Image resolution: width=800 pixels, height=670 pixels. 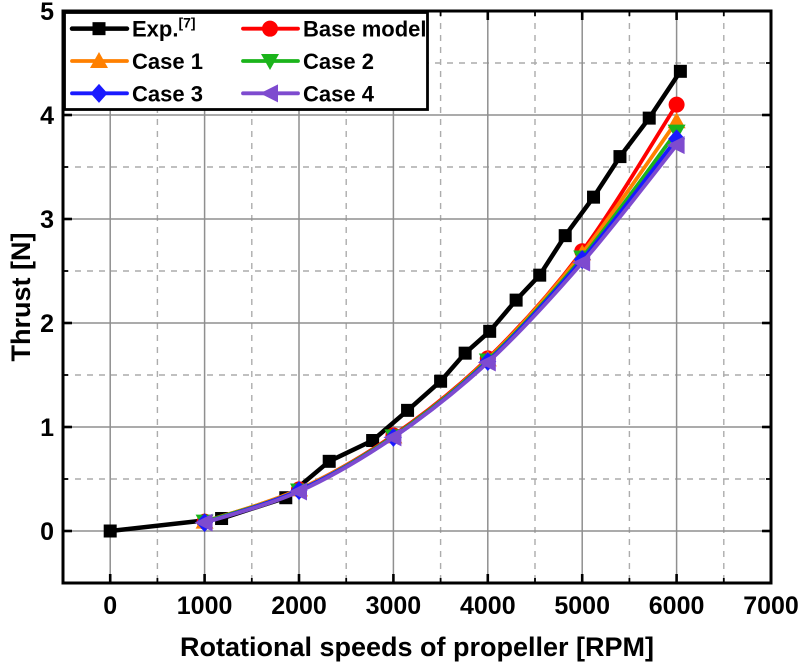 I want to click on legend-label: Case 2, so click(x=338, y=61).